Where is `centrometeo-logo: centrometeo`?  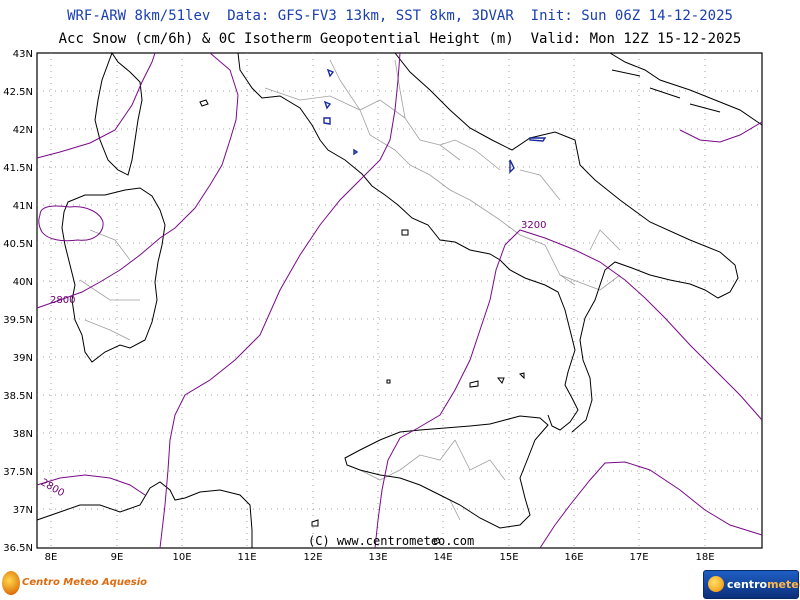 centrometeo-logo: centrometeo is located at coordinates (751, 584).